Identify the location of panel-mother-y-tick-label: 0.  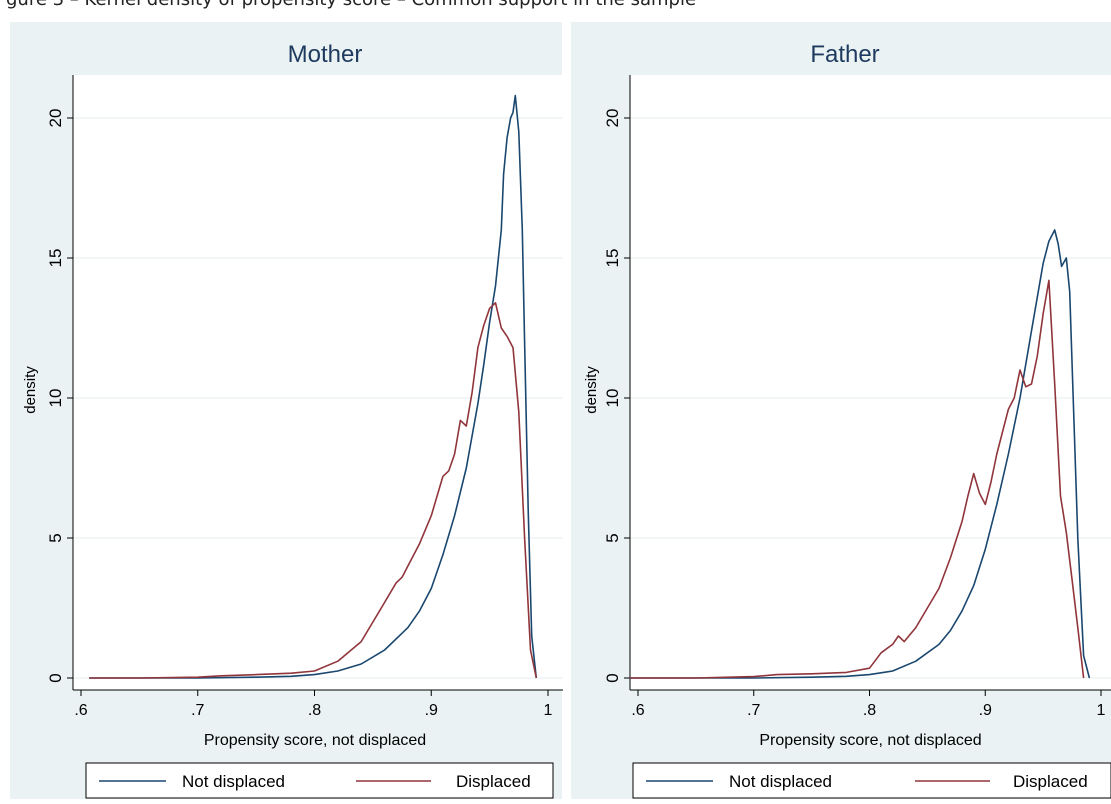
(55, 677).